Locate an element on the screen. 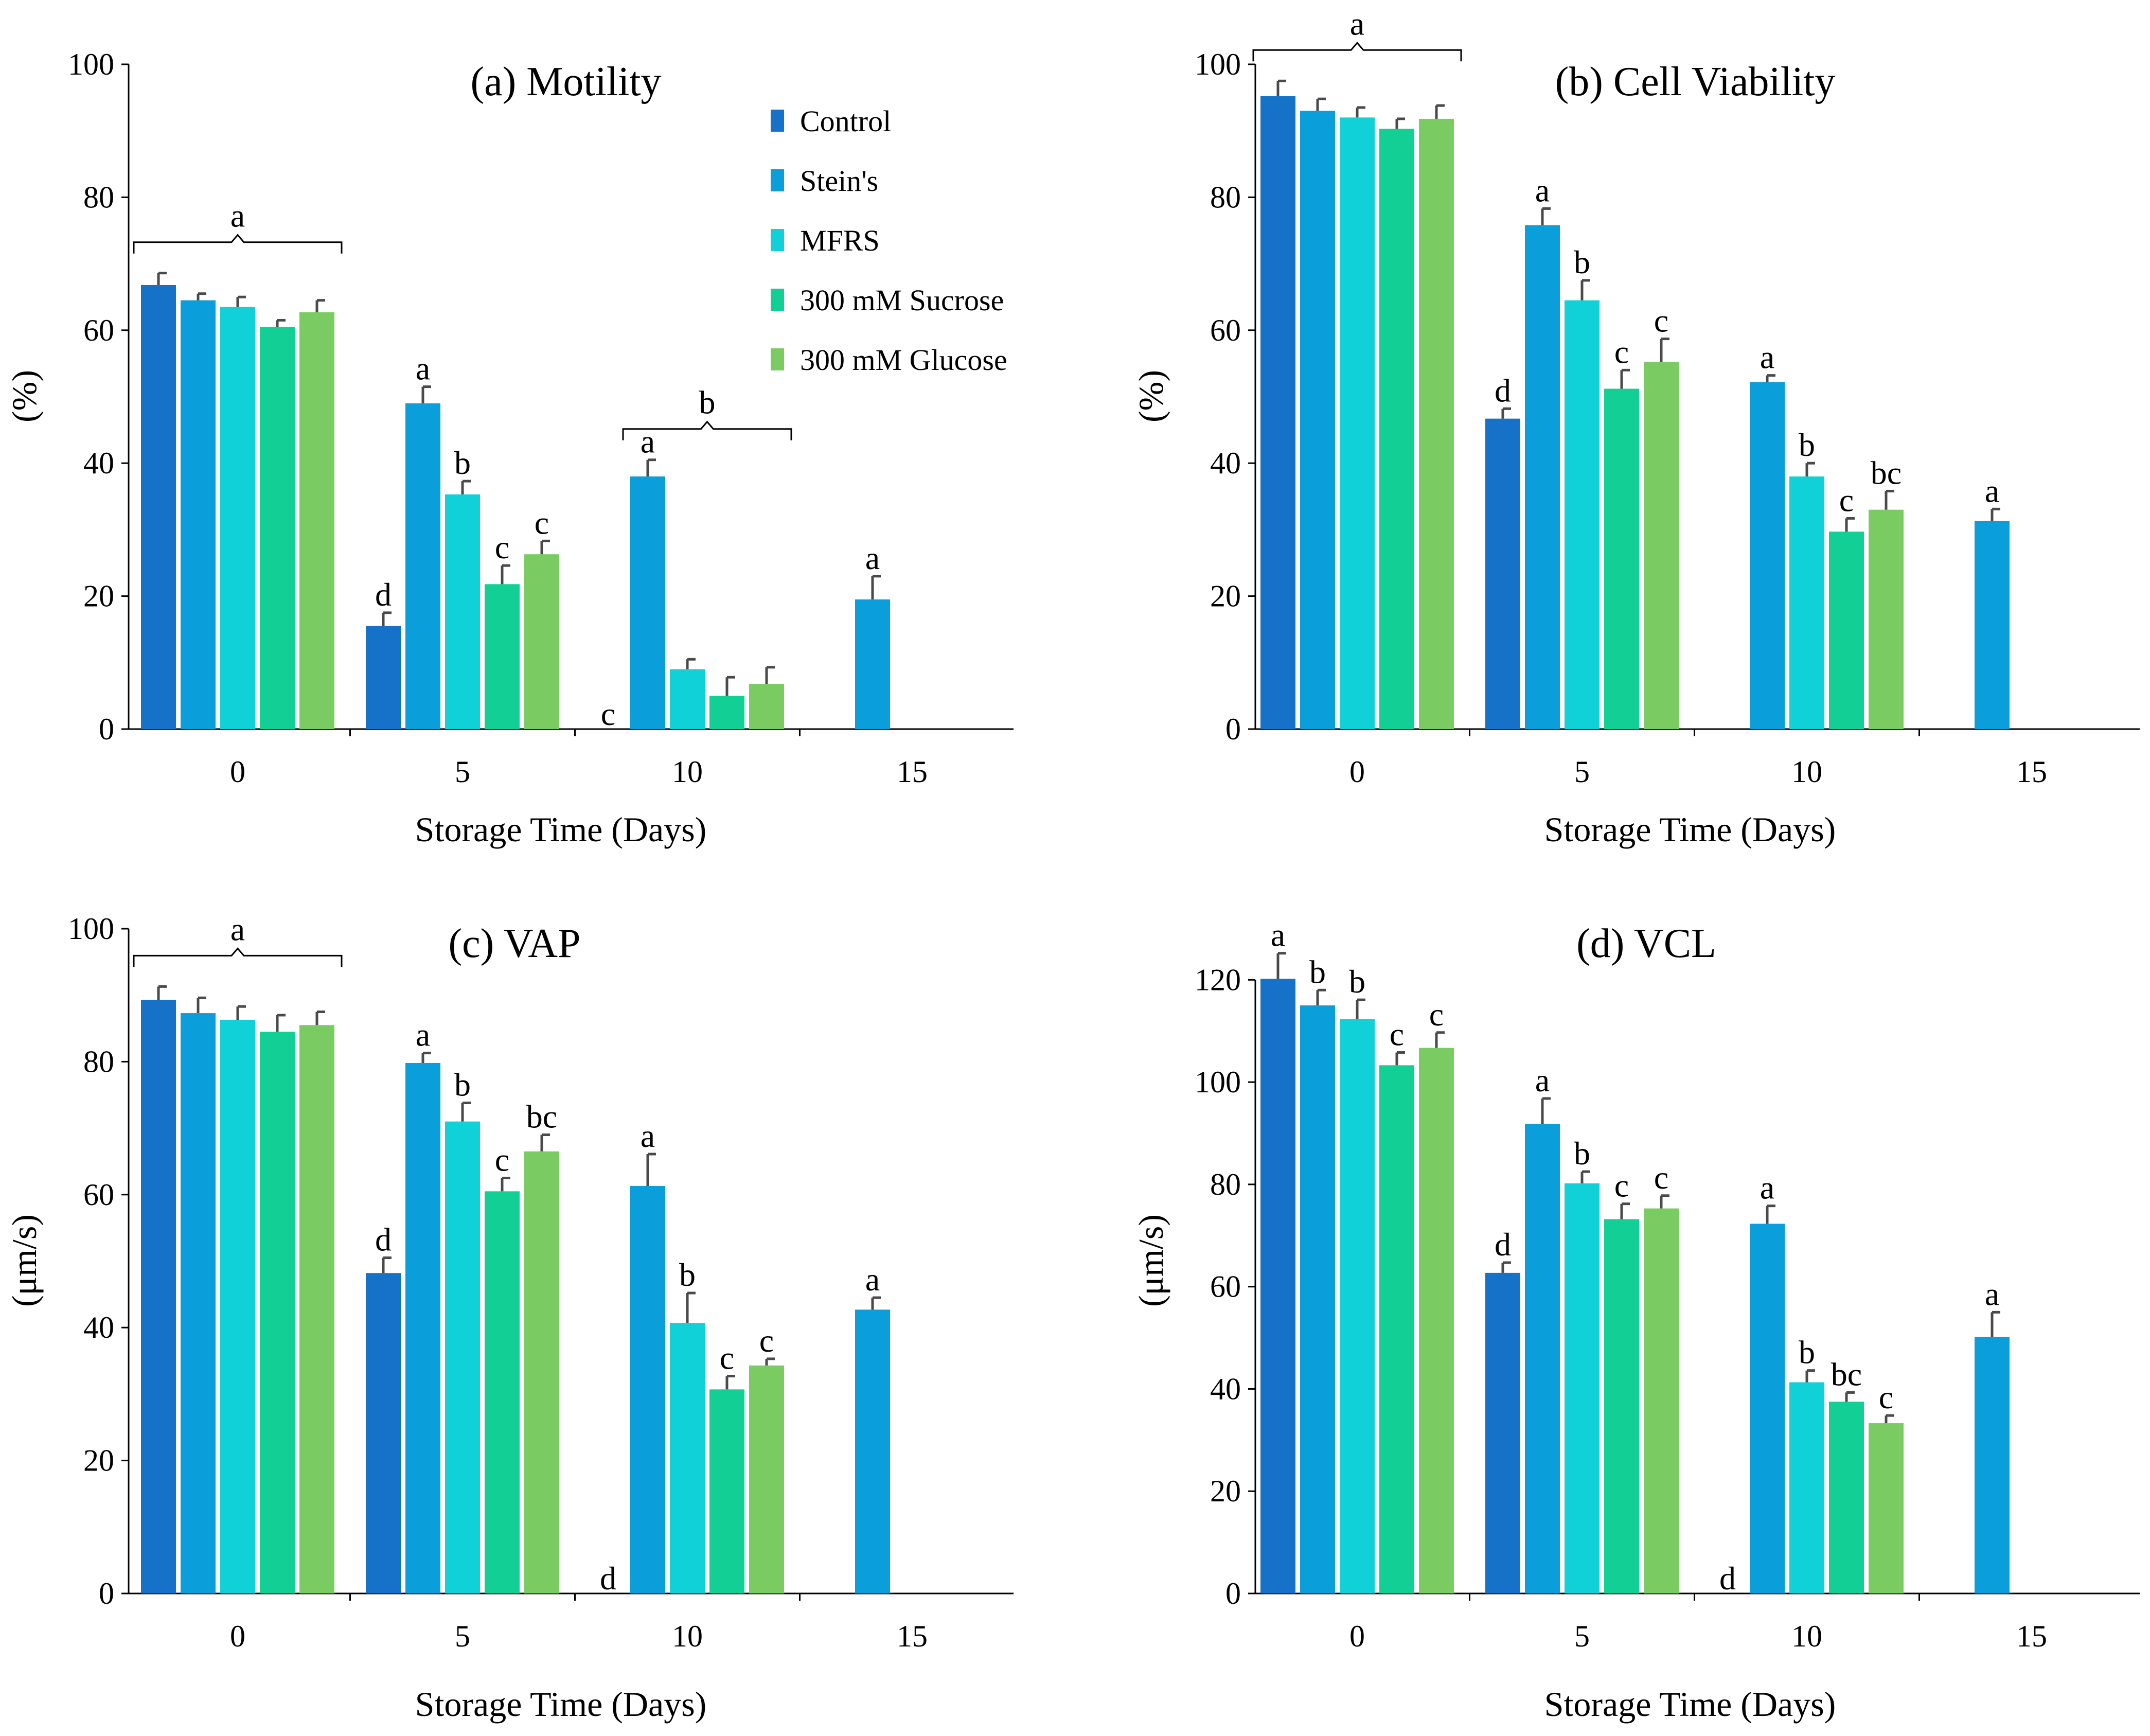 This screenshot has height=1736, width=2150. legend-swatch-control is located at coordinates (778, 121).